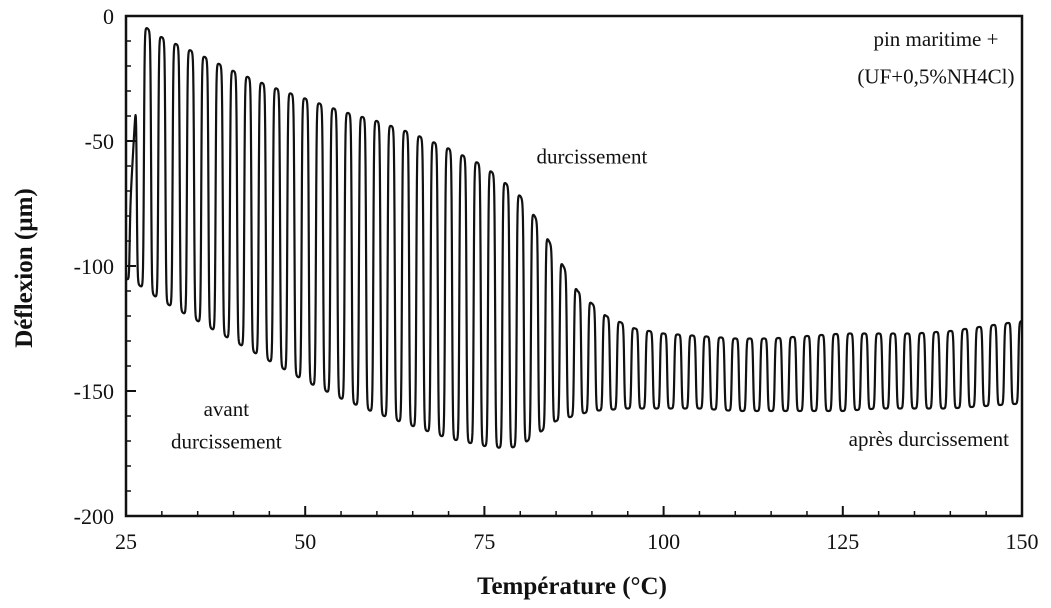 Image resolution: width=1051 pixels, height=608 pixels. What do you see at coordinates (577, 530) in the screenshot?
I see `x-axis-ticks: 25 50 75 100 125 150` at bounding box center [577, 530].